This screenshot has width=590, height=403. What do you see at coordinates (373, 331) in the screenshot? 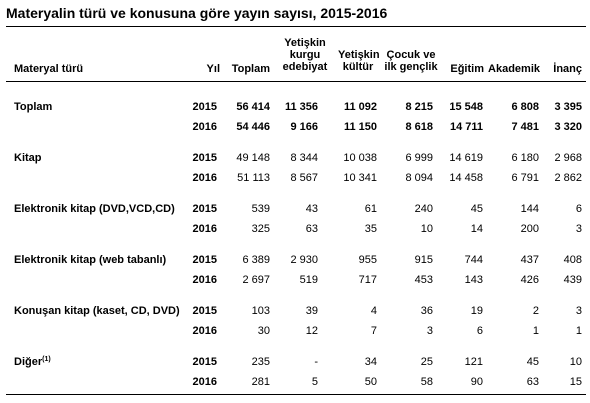
I see `table-cell: 7` at bounding box center [373, 331].